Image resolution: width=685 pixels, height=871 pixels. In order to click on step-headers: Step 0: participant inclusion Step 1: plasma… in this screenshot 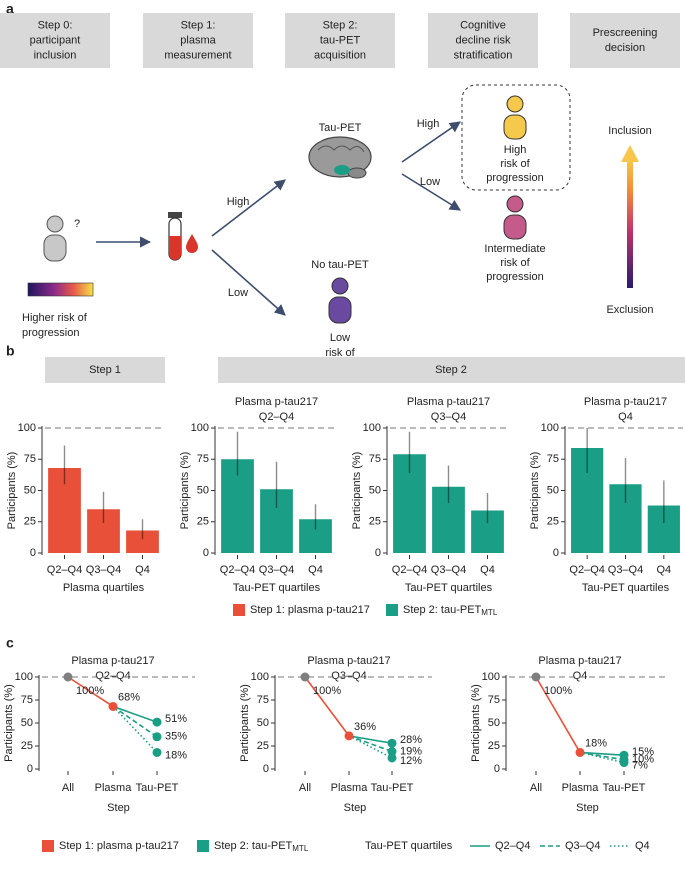, I will do `click(340, 40)`.